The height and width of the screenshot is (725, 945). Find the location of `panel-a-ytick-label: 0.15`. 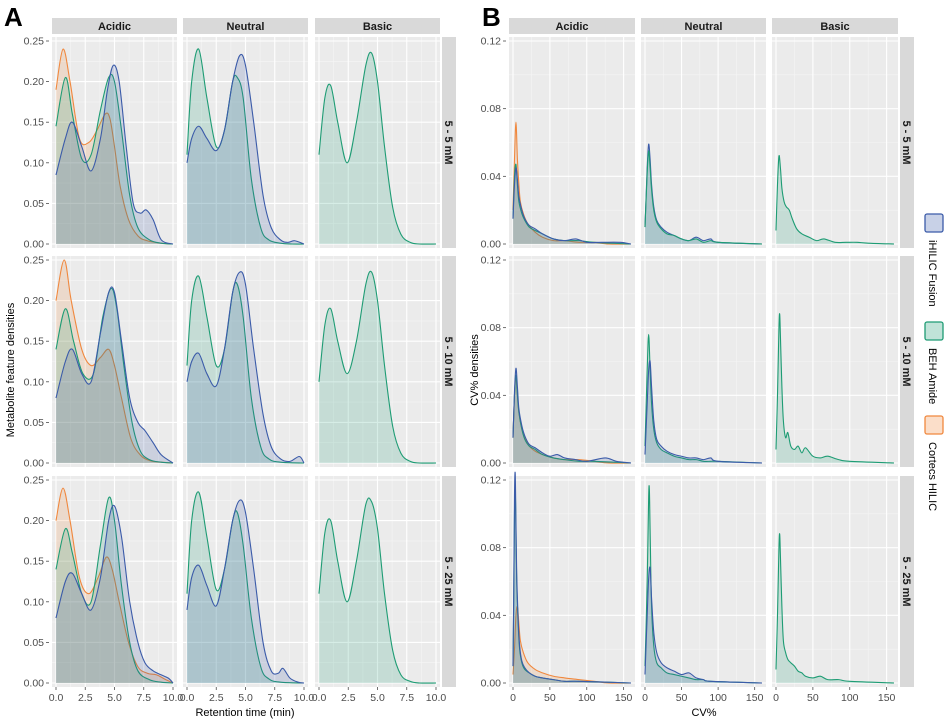

panel-a-ytick-label: 0.15 is located at coordinates (34, 562).